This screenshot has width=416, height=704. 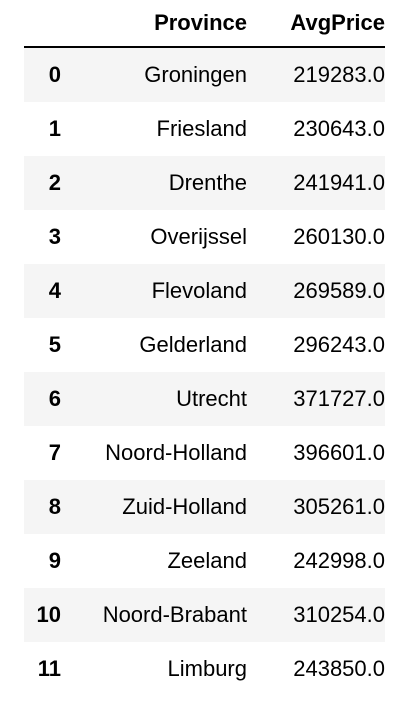 What do you see at coordinates (339, 452) in the screenshot?
I see `avg-price-cell: 396601.0` at bounding box center [339, 452].